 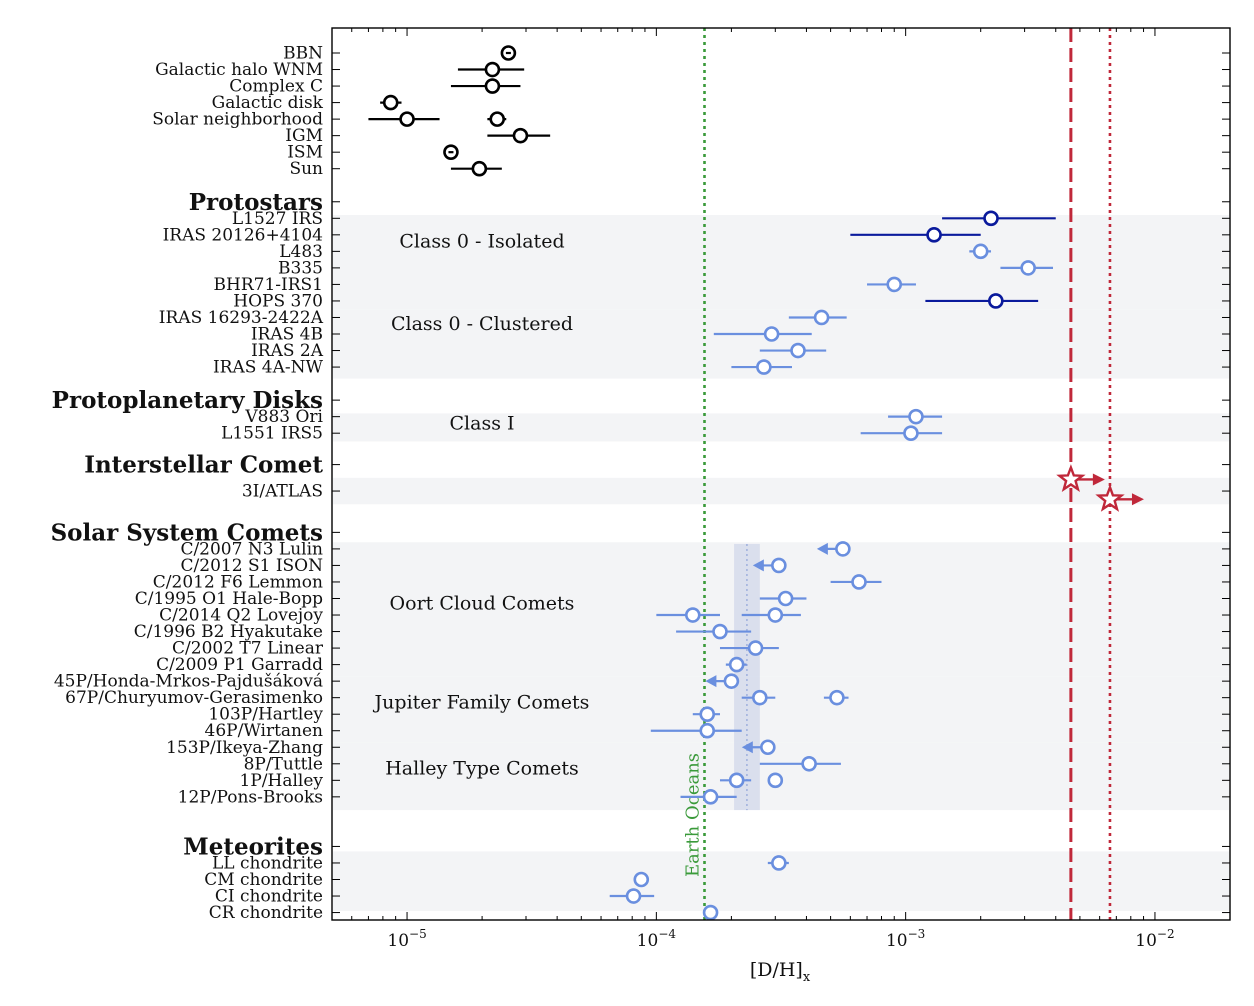 What do you see at coordinates (228, 632) in the screenshot?
I see `row-label: C/1996 B2 Hyakutake` at bounding box center [228, 632].